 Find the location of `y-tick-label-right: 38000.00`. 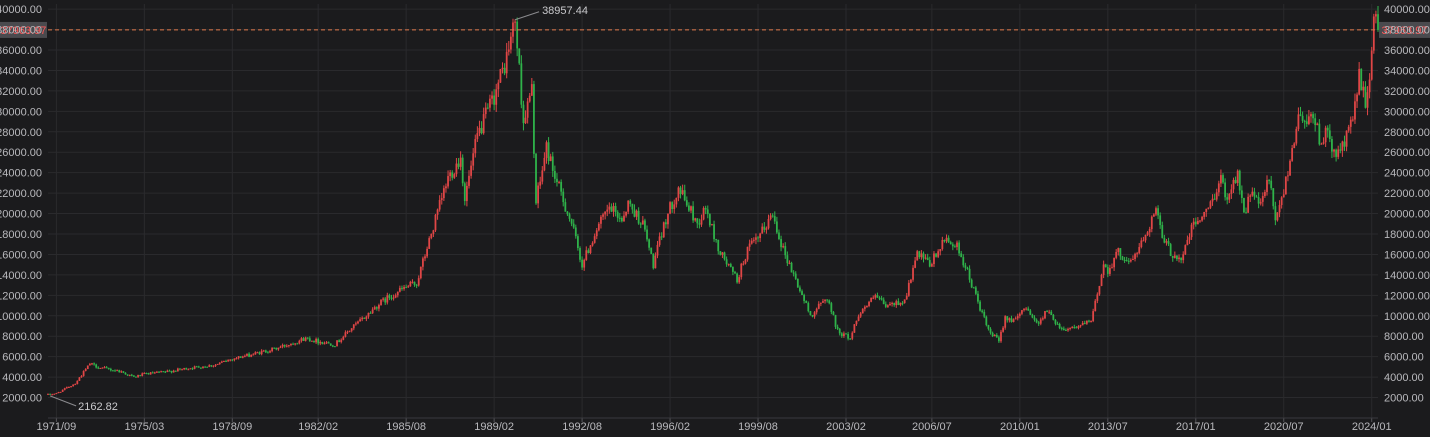

y-tick-label-right: 38000.00 is located at coordinates (1407, 31).